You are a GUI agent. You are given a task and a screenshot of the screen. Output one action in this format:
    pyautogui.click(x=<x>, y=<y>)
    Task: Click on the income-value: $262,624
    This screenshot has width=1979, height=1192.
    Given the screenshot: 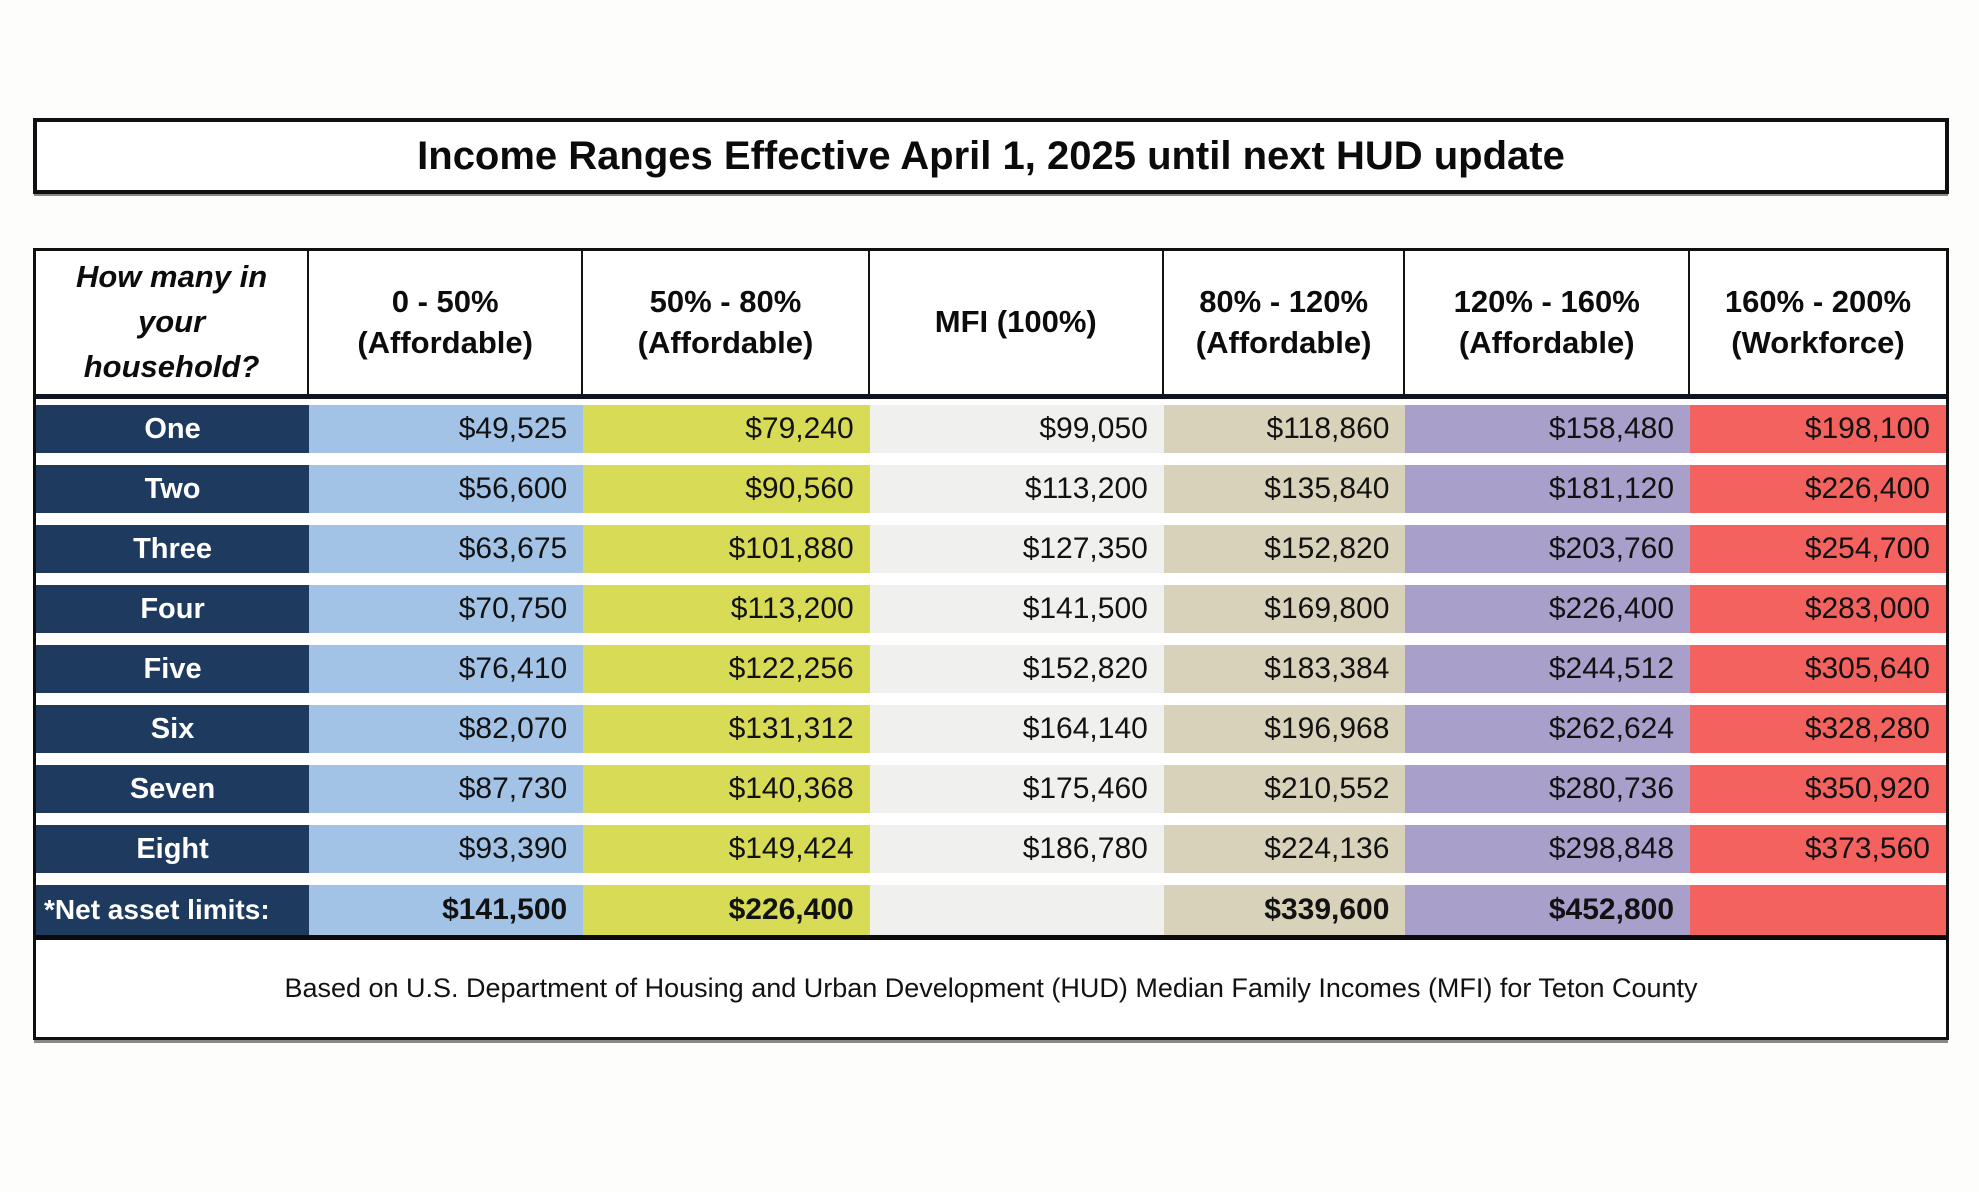 What is the action you would take?
    pyautogui.click(x=1548, y=729)
    